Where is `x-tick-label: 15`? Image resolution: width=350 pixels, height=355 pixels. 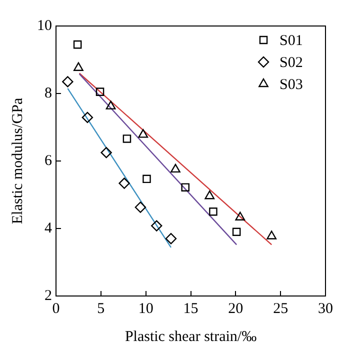
x-tick-label: 15 is located at coordinates (190, 308).